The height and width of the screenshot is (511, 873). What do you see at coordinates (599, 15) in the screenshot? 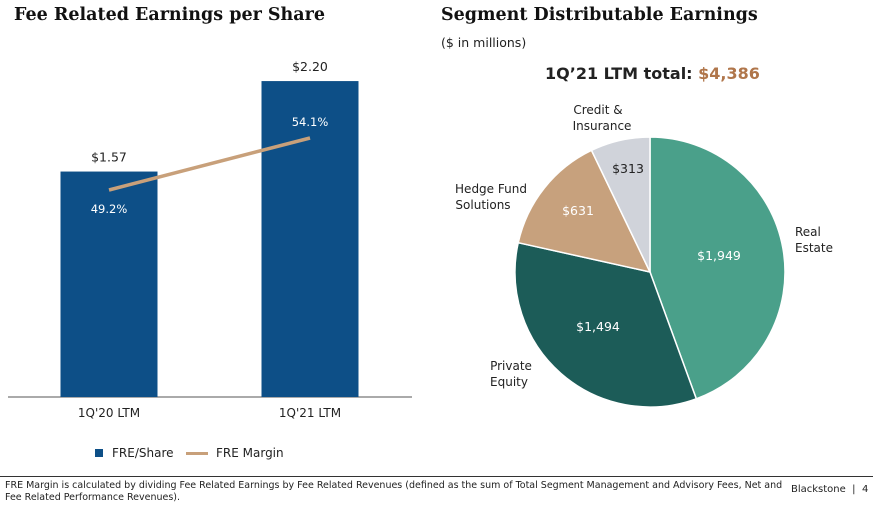
I see `pie-chart-title: Segment Distributable Earnings` at bounding box center [599, 15].